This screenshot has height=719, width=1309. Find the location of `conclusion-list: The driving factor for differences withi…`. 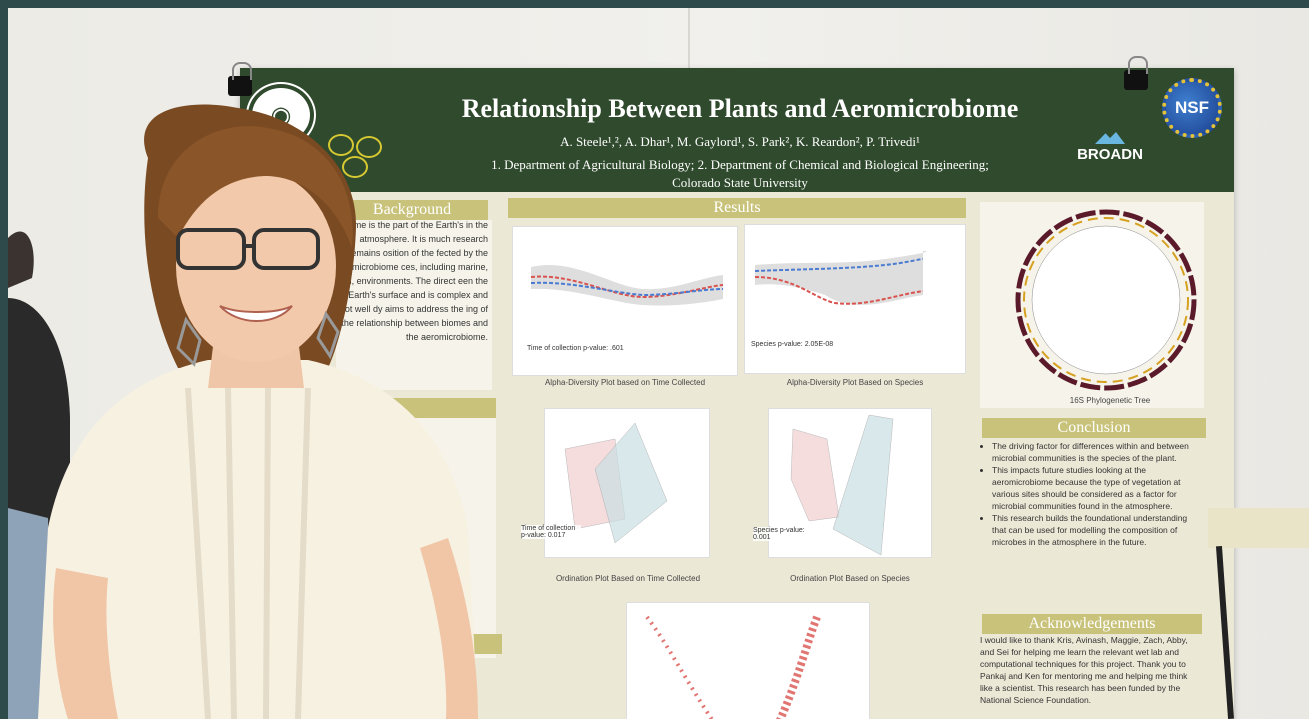

conclusion-list: The driving factor for differences withi… is located at coordinates (1090, 494).